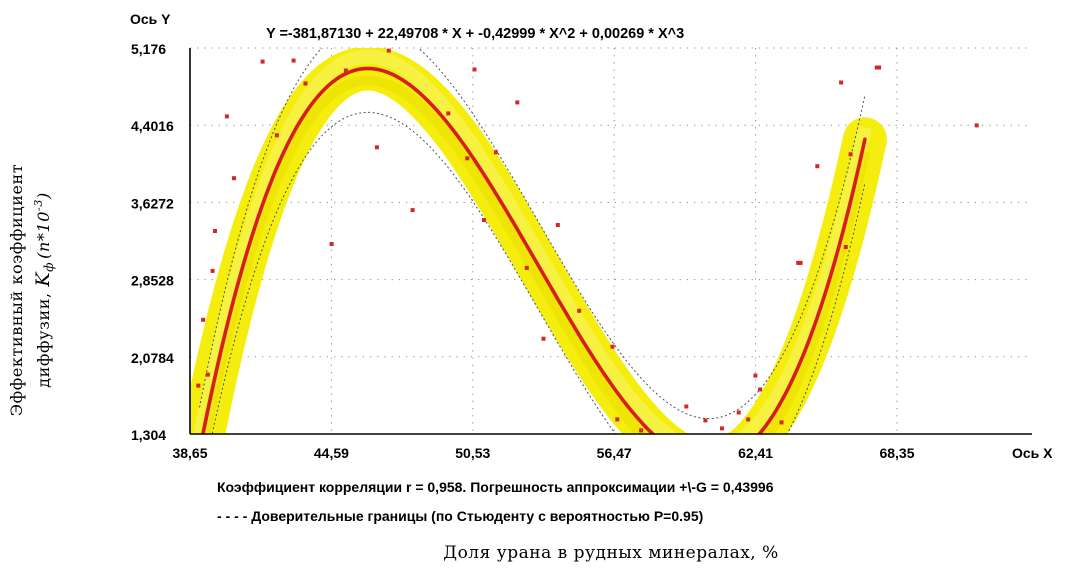  What do you see at coordinates (43, 337) in the screenshot?
I see `y-axis-label-prefix: диффузии,` at bounding box center [43, 337].